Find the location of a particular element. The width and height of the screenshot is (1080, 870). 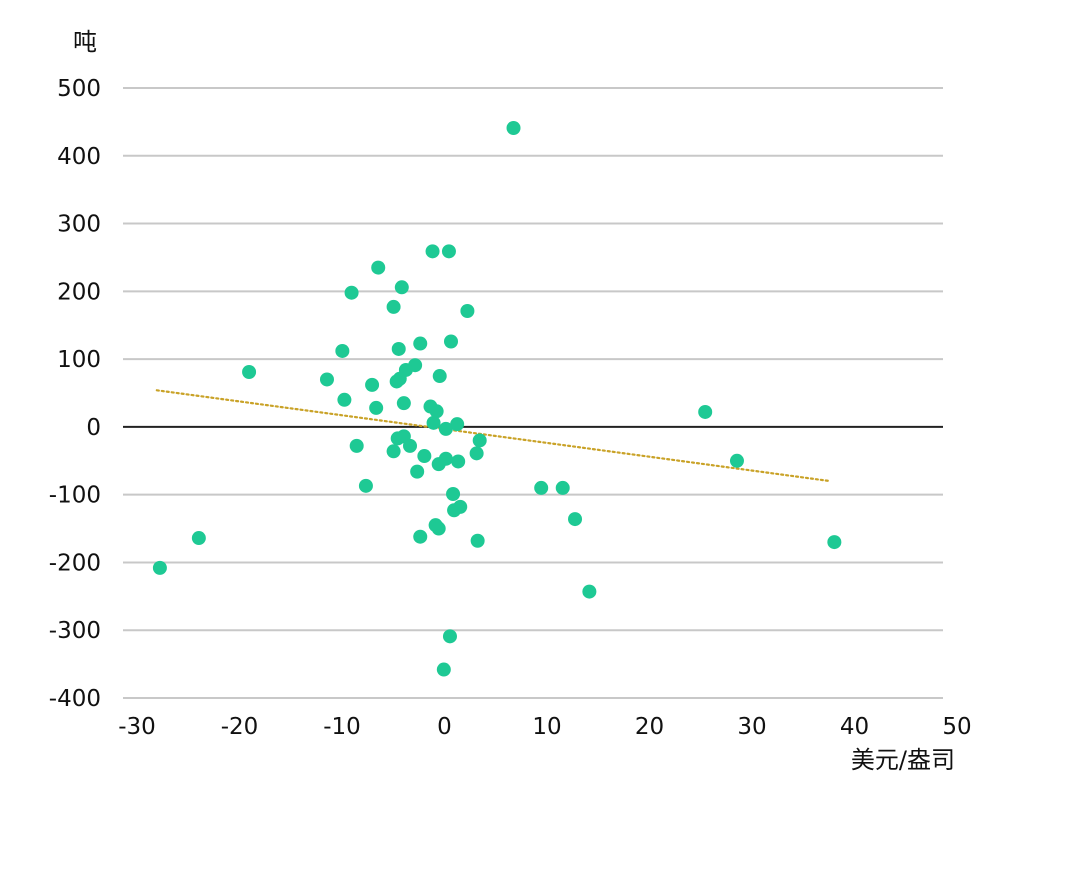

x-tick-label: -10 is located at coordinates (342, 727).